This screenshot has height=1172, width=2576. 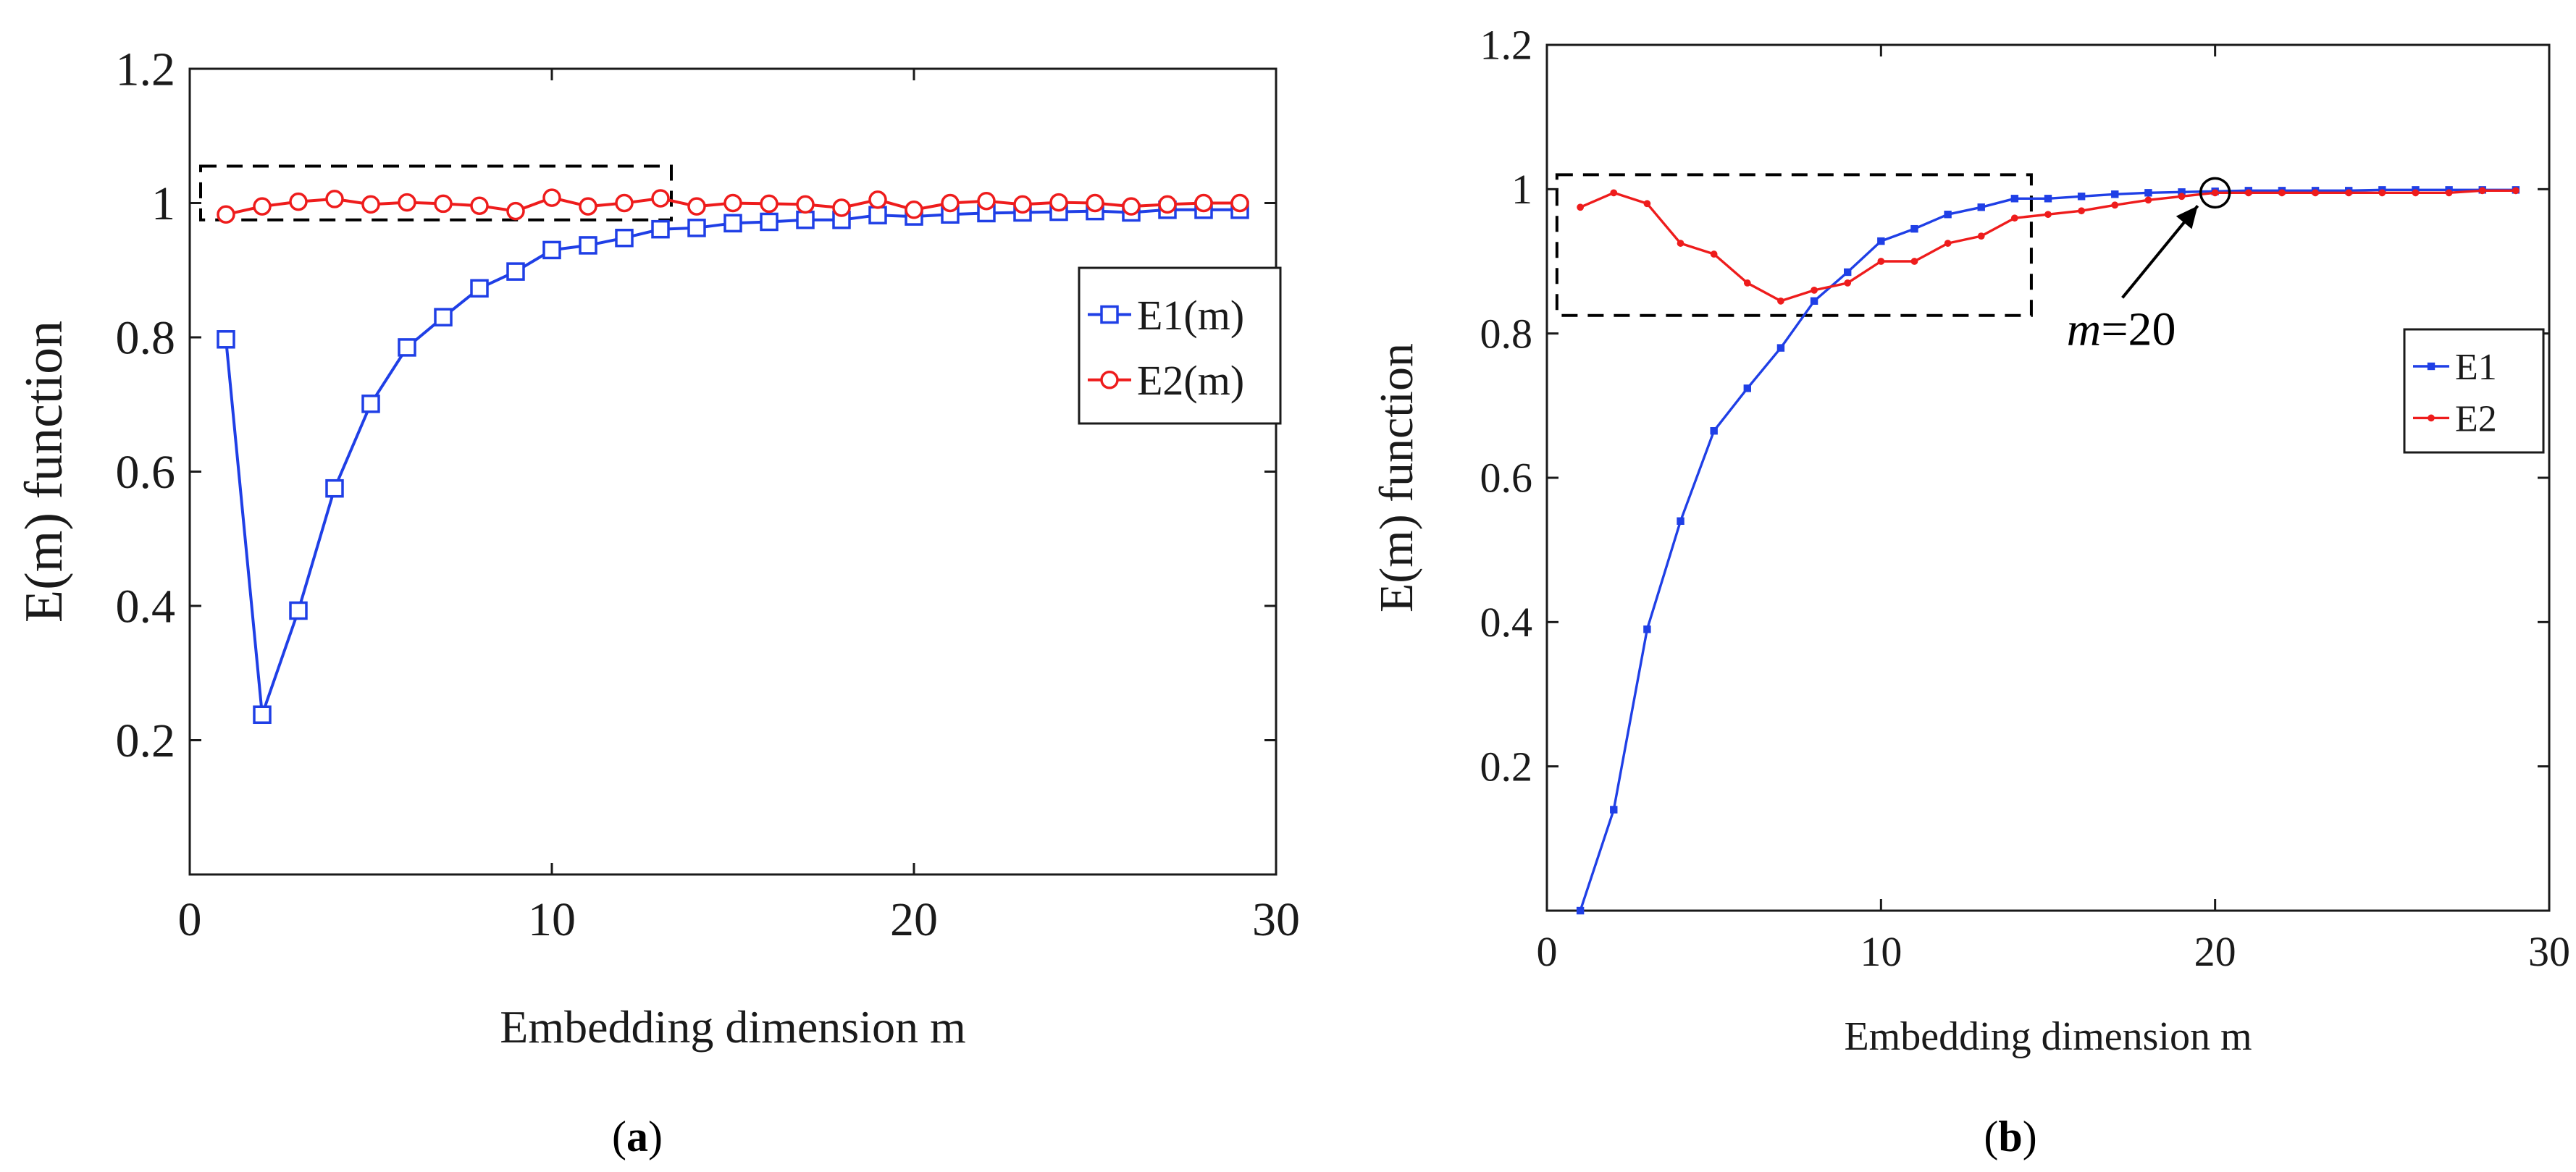 What do you see at coordinates (436, 193) in the screenshot?
I see `dashed-highlight-box` at bounding box center [436, 193].